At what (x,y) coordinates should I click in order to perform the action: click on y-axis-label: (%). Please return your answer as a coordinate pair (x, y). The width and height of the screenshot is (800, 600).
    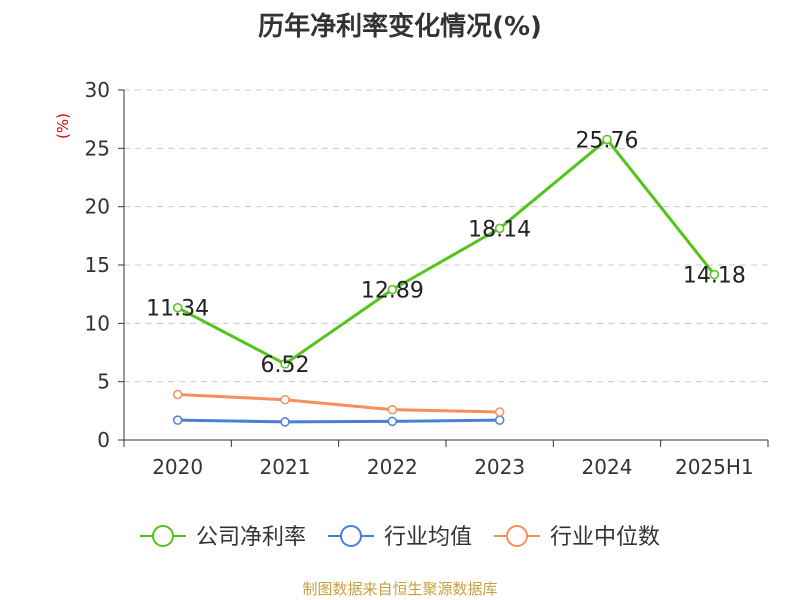
    Looking at the image, I should click on (63, 126).